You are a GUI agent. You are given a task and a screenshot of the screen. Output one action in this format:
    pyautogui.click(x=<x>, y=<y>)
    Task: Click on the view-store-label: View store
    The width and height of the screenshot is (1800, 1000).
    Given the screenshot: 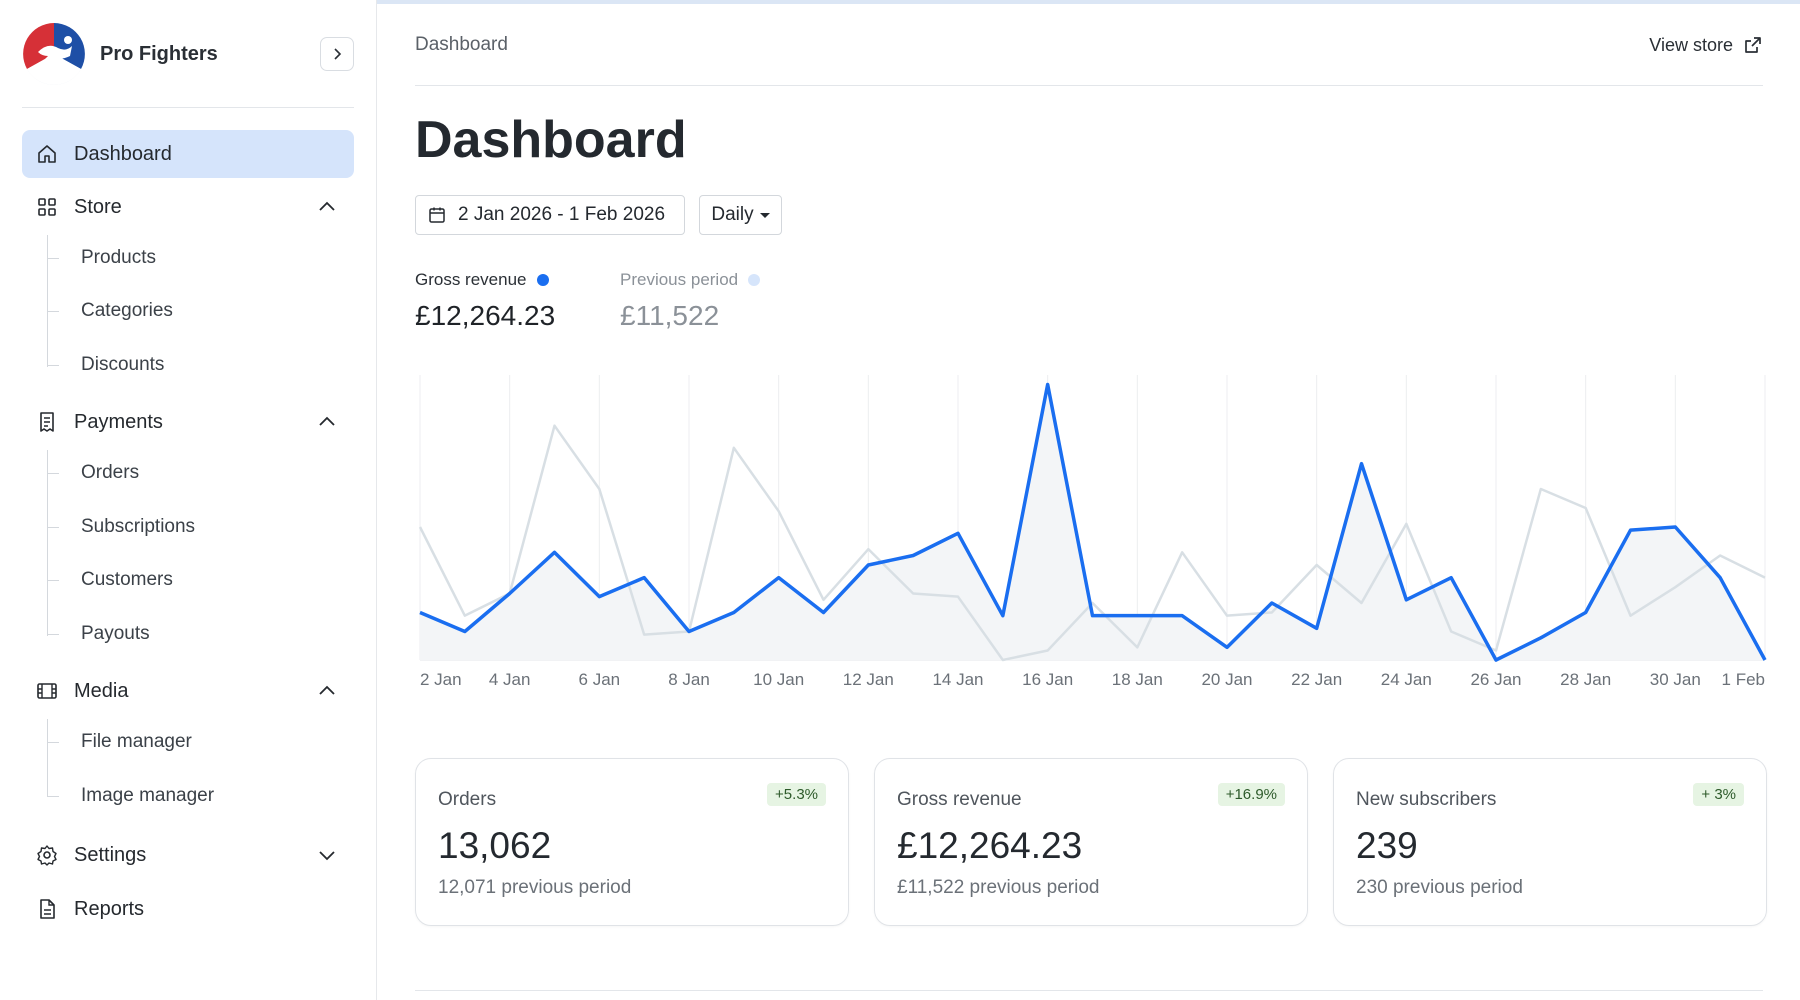 What is the action you would take?
    pyautogui.click(x=1691, y=44)
    